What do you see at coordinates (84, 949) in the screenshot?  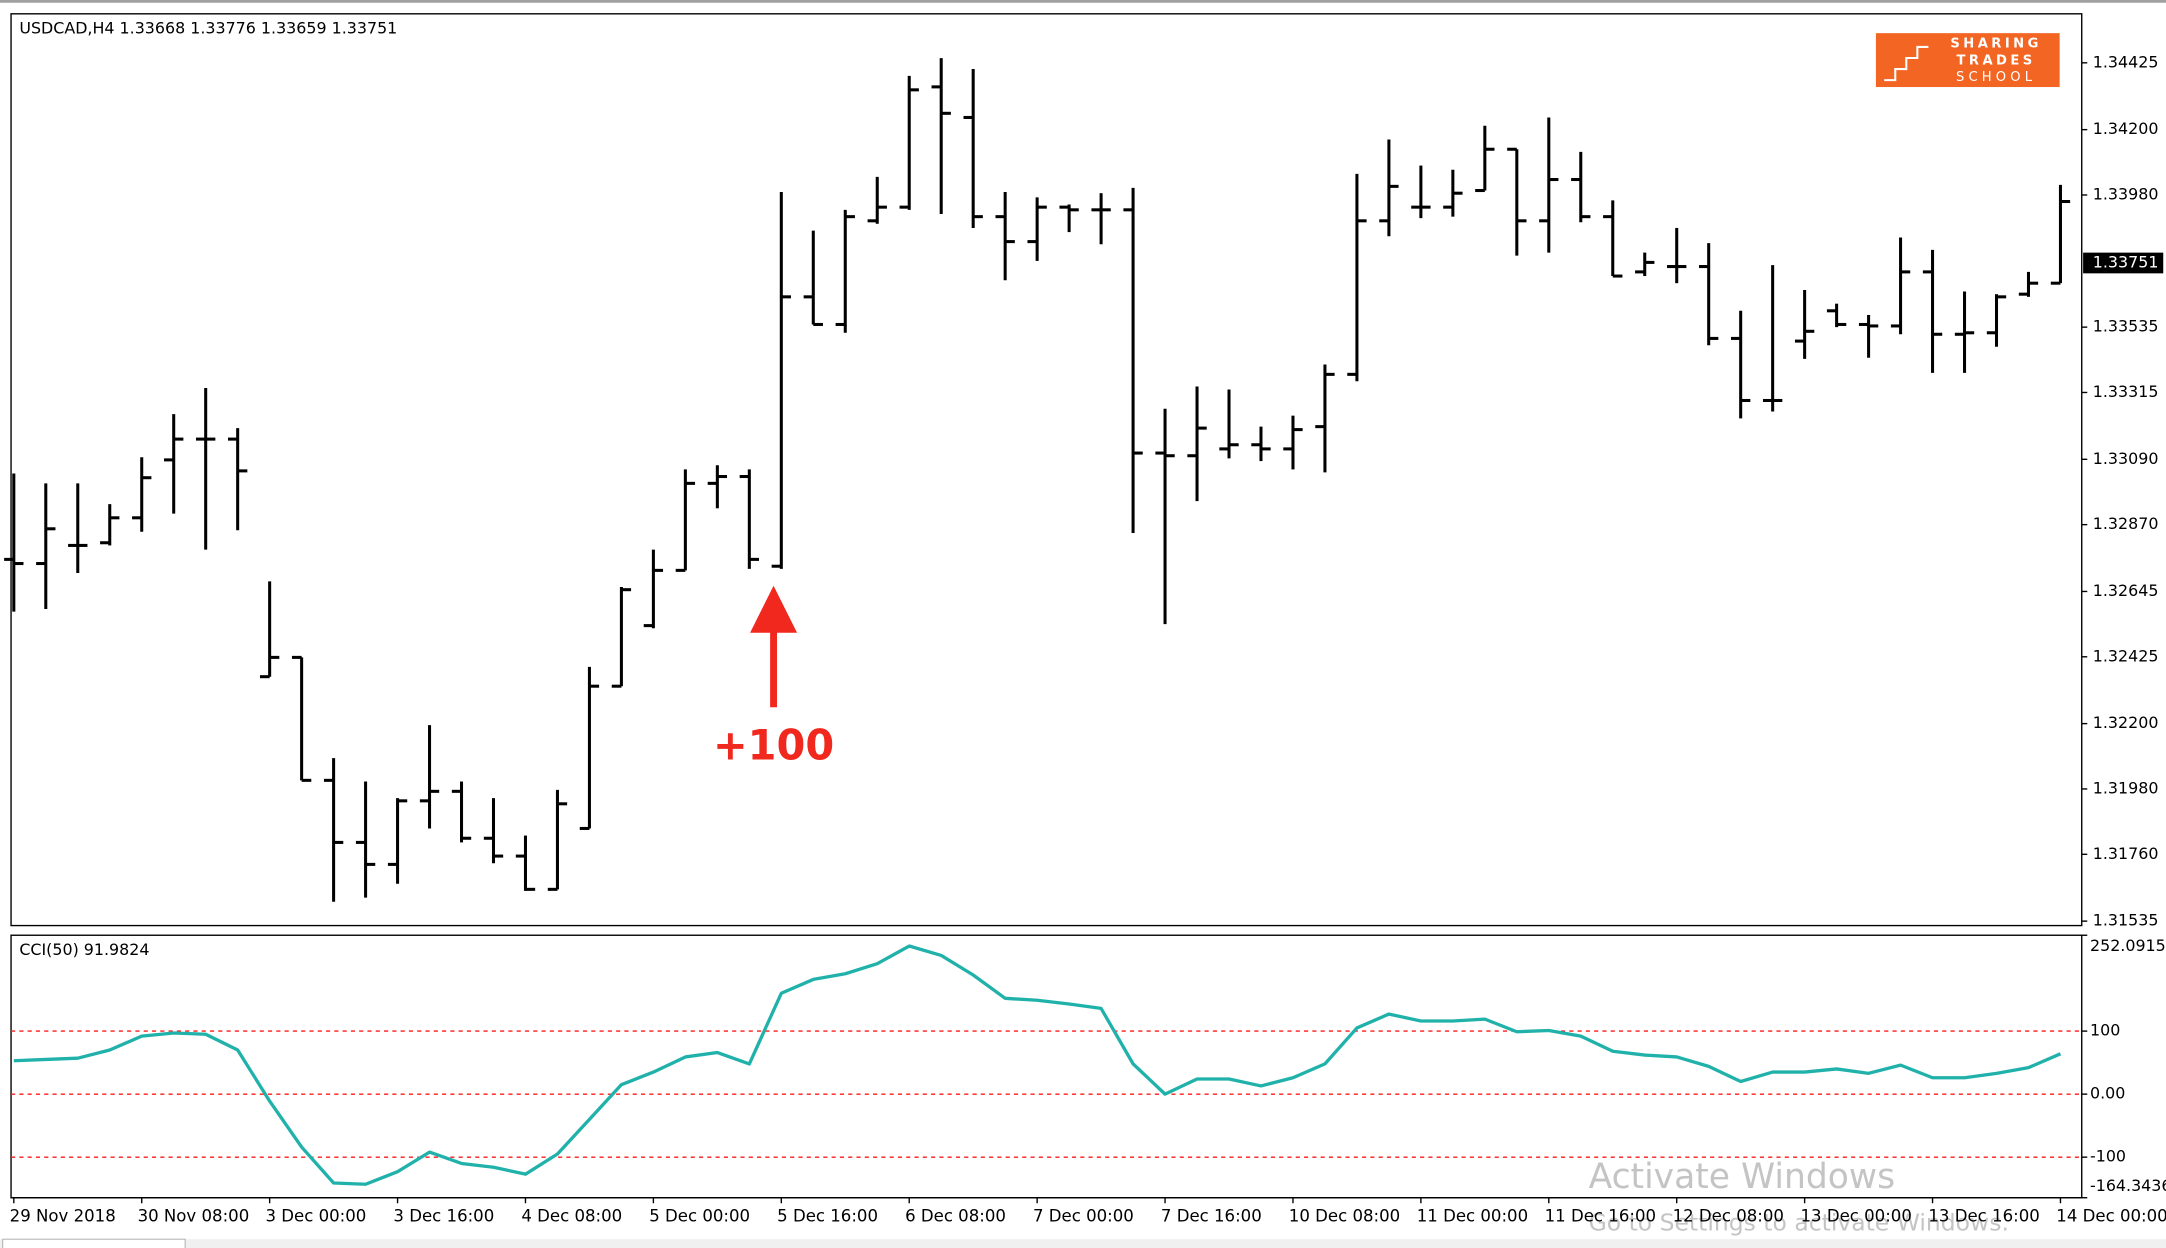 I see `indicator-title: CCI(50) 91.9824` at bounding box center [84, 949].